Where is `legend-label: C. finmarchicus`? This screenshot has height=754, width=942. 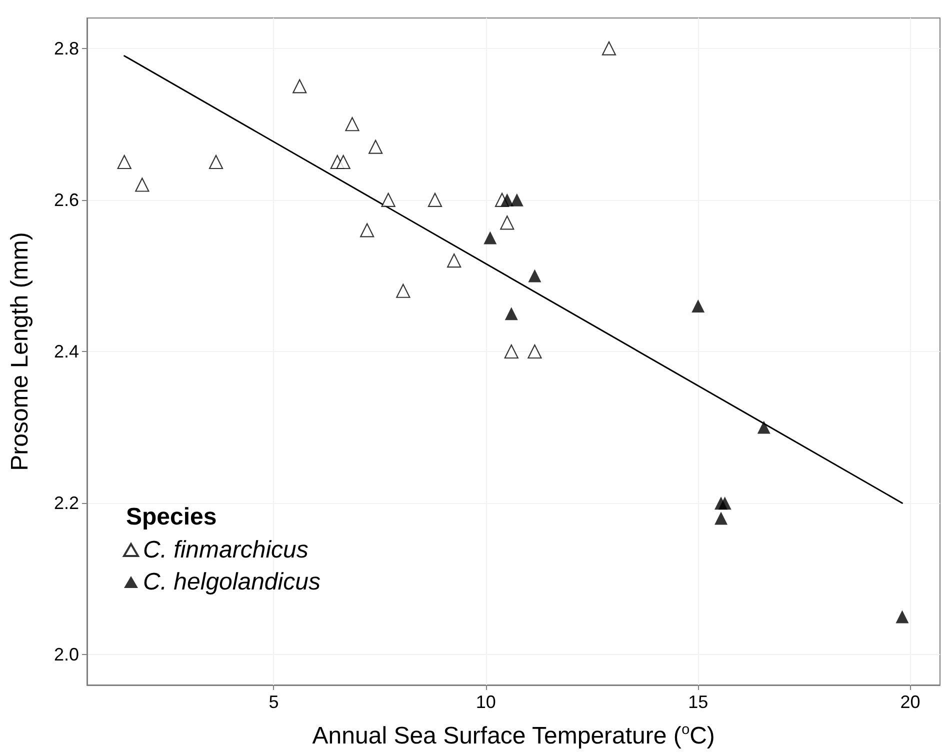
legend-label: C. finmarchicus is located at coordinates (225, 550).